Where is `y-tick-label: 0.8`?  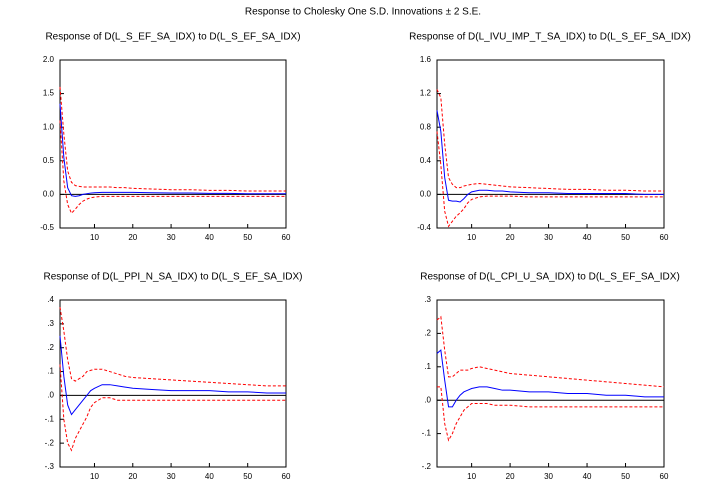 y-tick-label: 0.8 is located at coordinates (426, 126).